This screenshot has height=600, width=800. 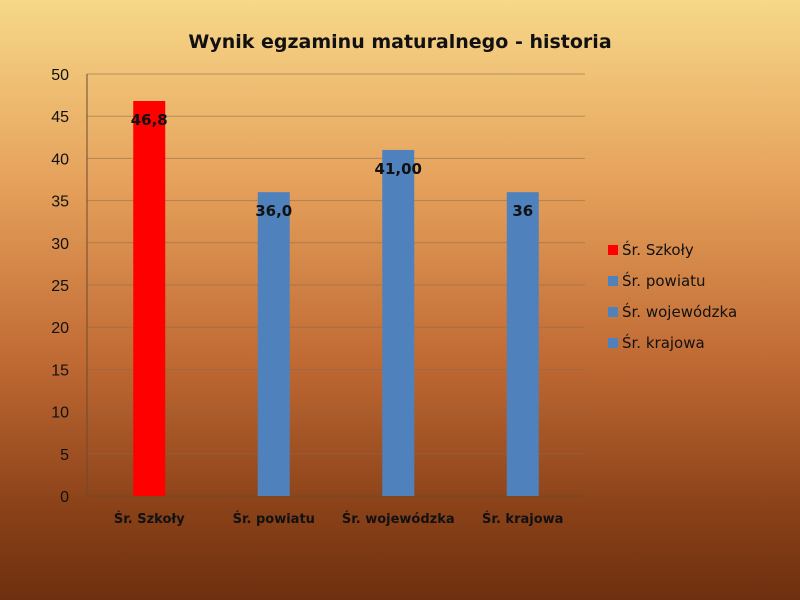 I want to click on data-label: 36, so click(x=522, y=211).